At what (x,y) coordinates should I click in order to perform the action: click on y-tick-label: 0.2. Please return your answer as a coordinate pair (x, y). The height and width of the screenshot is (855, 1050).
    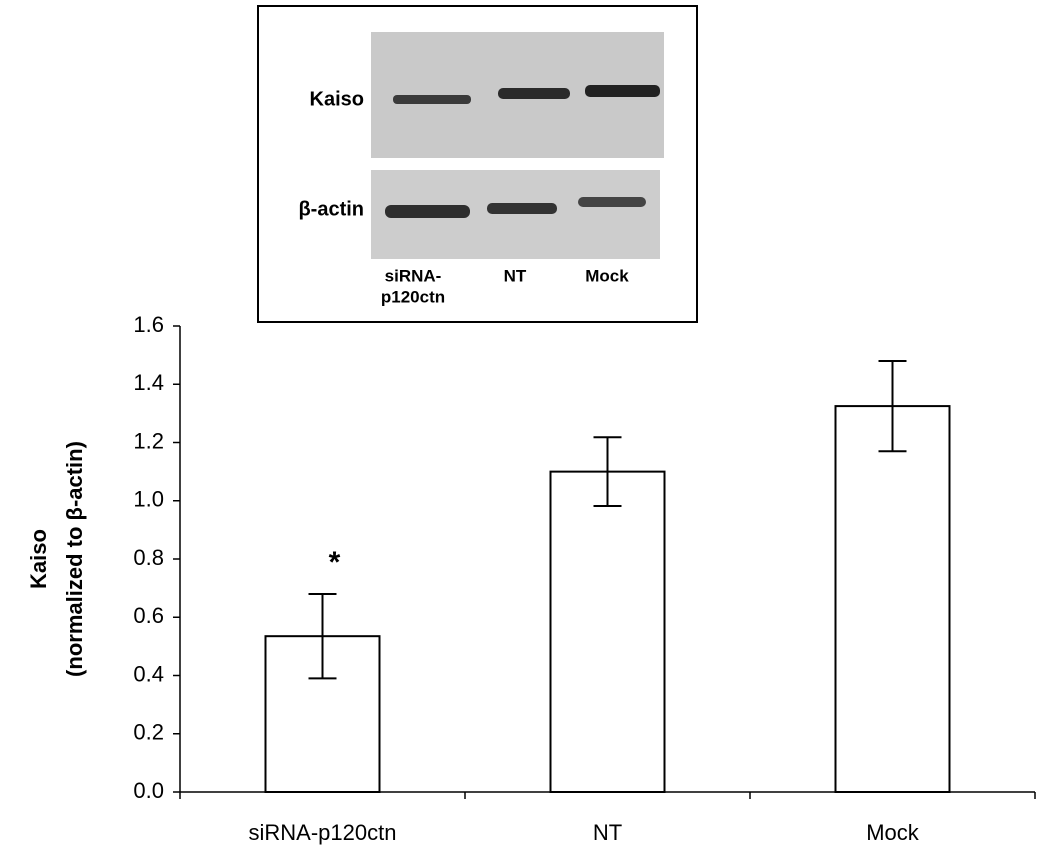
    Looking at the image, I should click on (148, 732).